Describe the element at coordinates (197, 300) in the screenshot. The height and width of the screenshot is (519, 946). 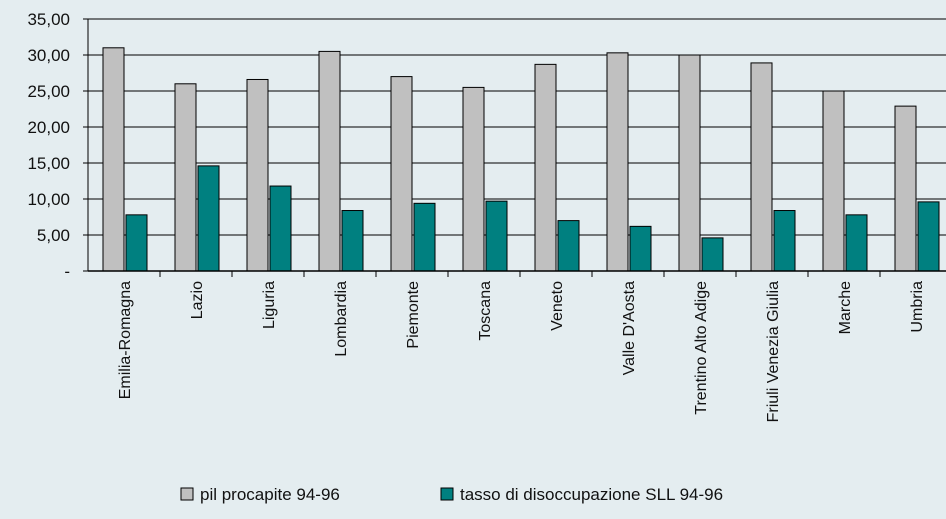
I see `x-tick-label: Lazio` at that location.